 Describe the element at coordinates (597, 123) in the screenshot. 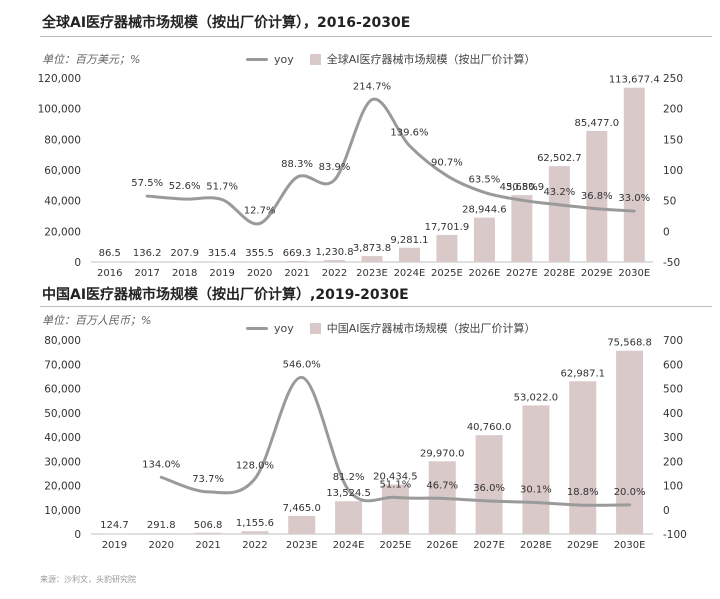

I see `bar-value-label: 85,477.0` at that location.